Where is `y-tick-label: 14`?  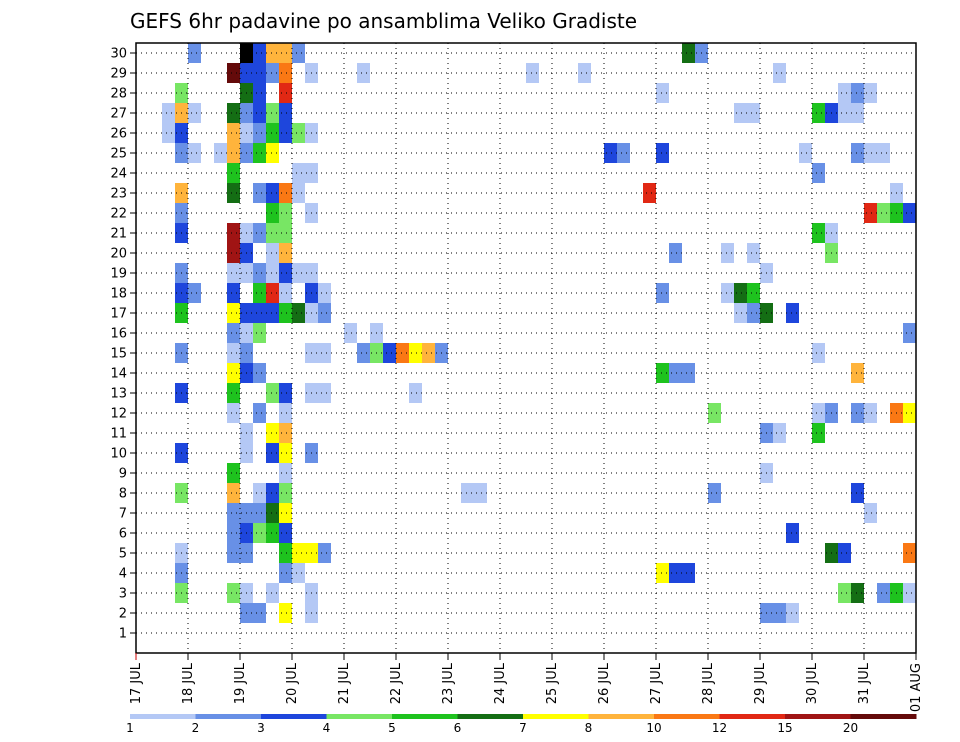
y-tick-label: 14 is located at coordinates (118, 374).